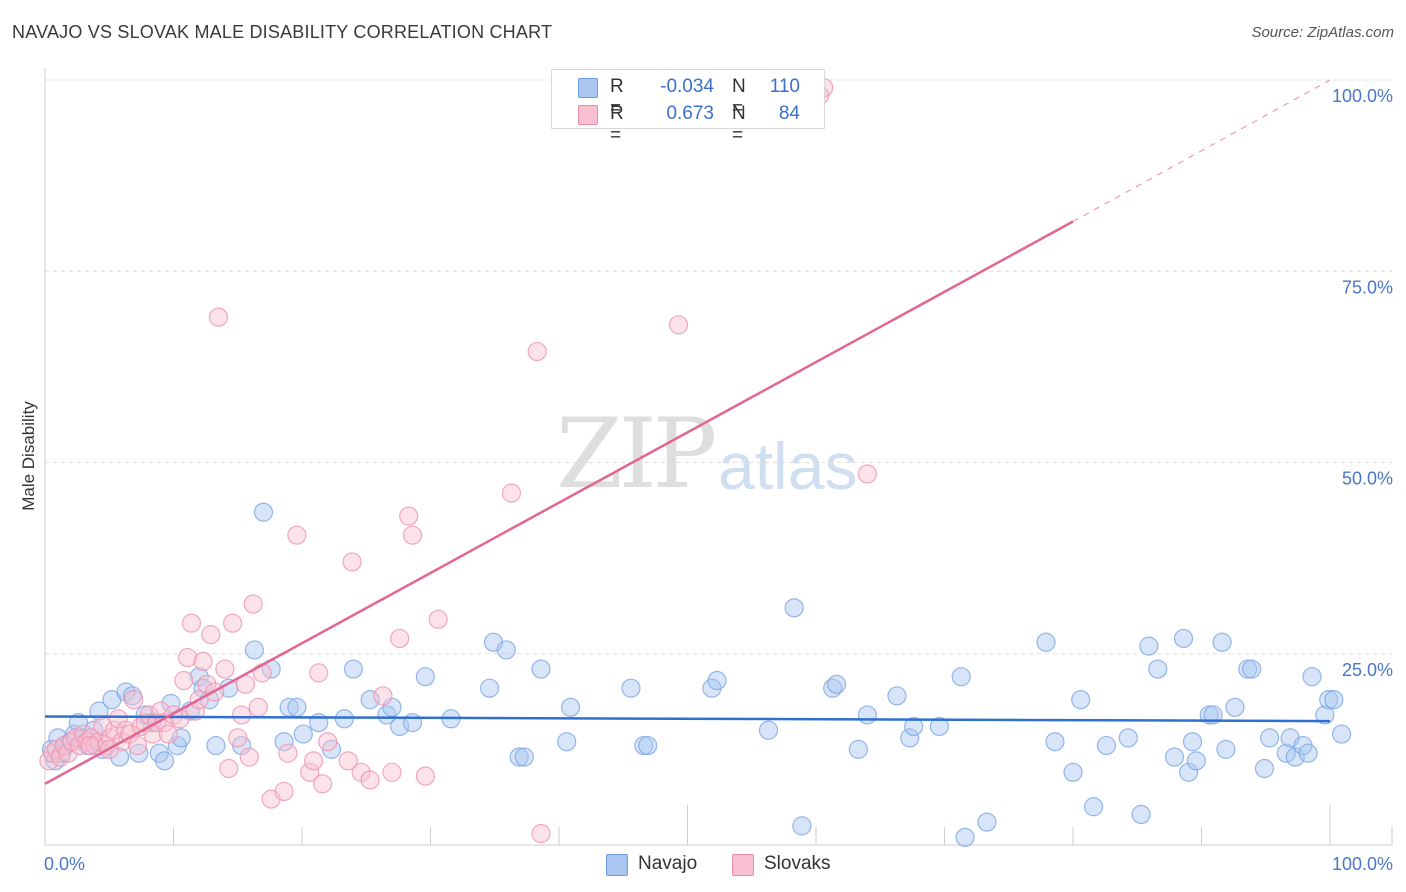 Image resolution: width=1406 pixels, height=892 pixels. What do you see at coordinates (636, 454) in the screenshot?
I see `watermark-zip: ZIP` at bounding box center [636, 454].